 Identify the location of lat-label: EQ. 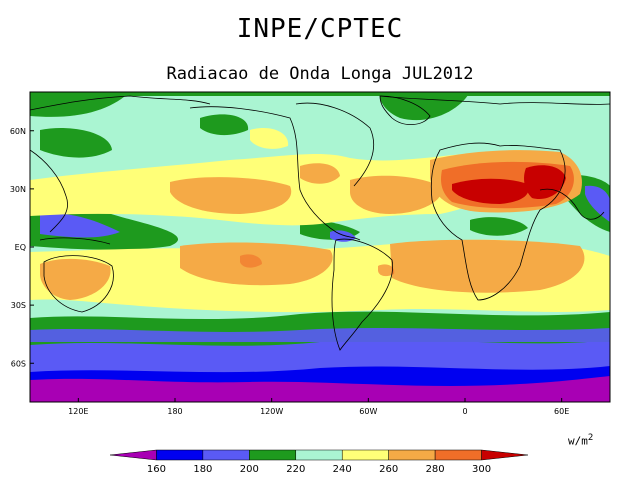
(20, 247).